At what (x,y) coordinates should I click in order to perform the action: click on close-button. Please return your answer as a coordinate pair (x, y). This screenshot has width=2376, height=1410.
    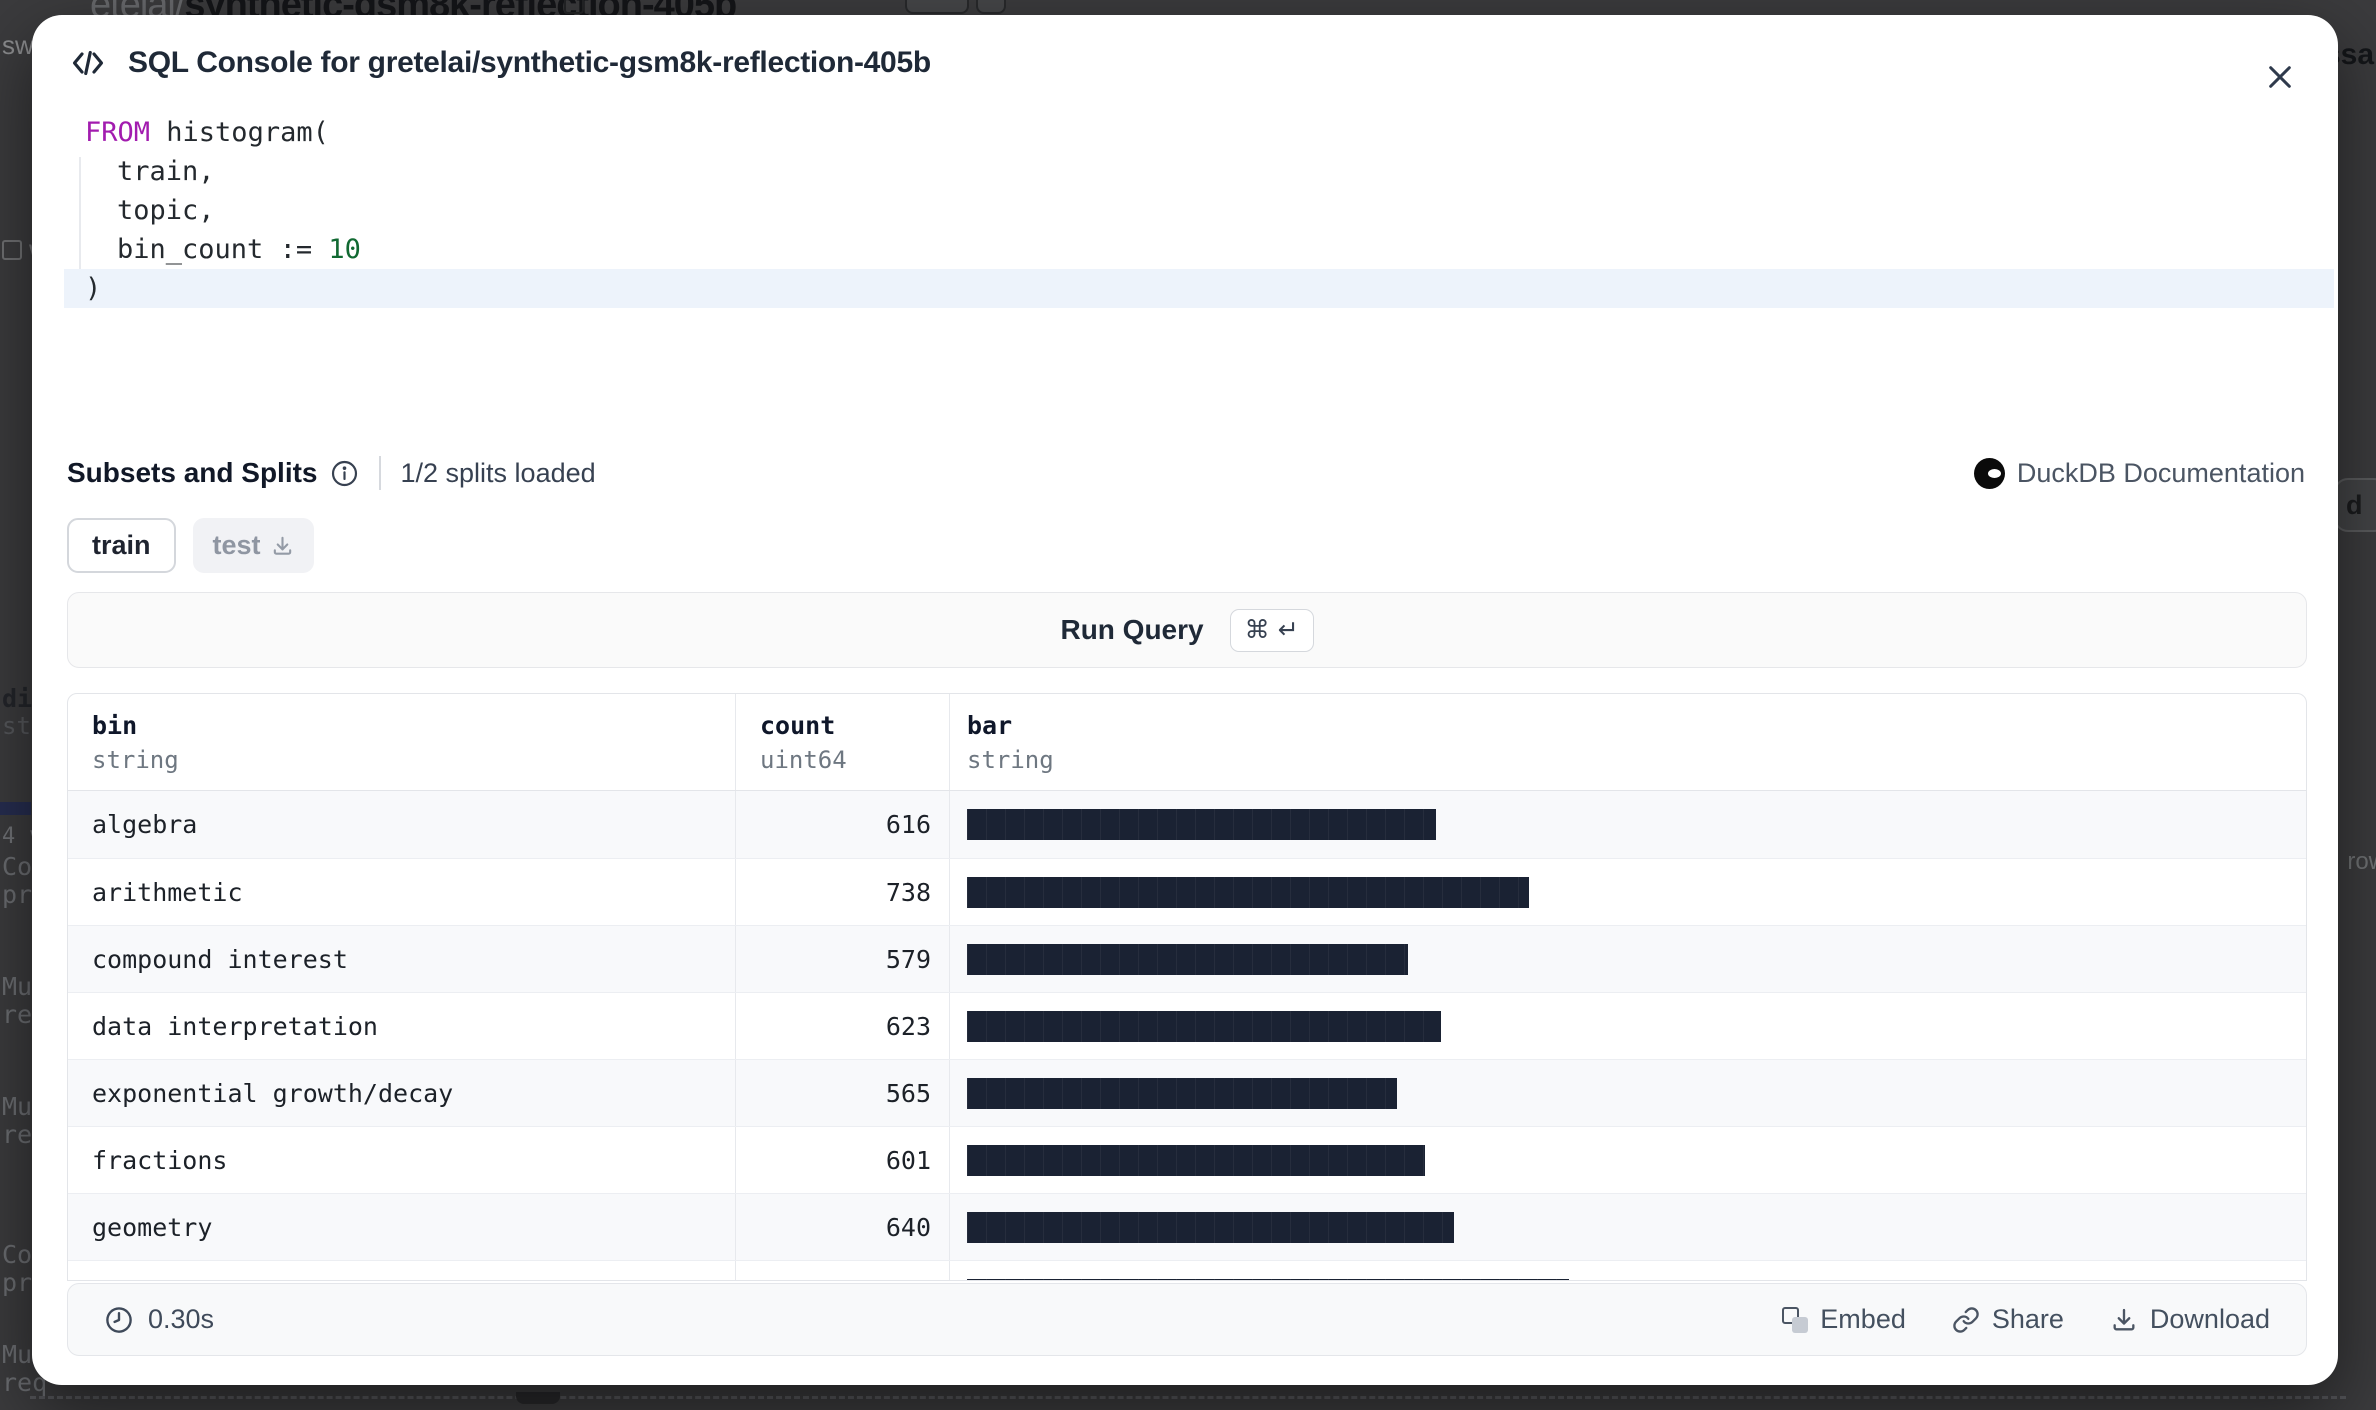
    Looking at the image, I should click on (2280, 77).